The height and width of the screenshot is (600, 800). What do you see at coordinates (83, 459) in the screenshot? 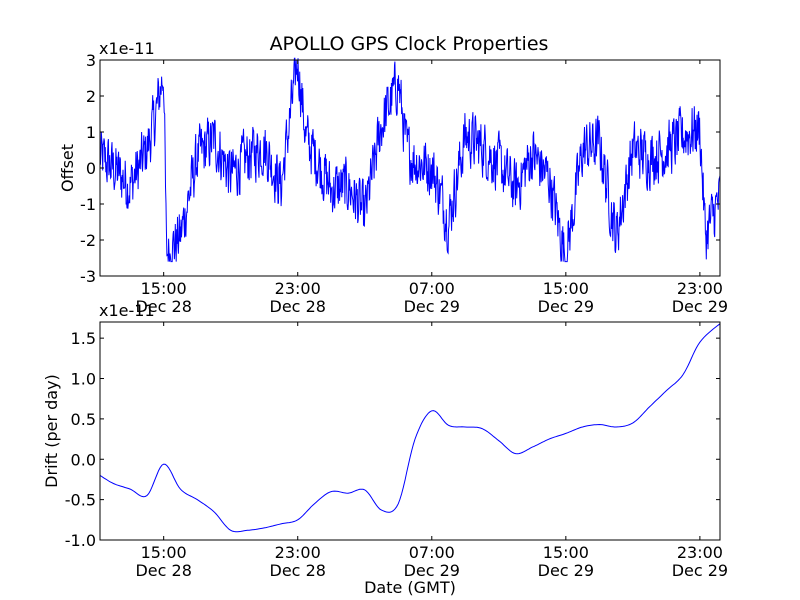
I see `drift-y-tick-label: 0.0` at bounding box center [83, 459].